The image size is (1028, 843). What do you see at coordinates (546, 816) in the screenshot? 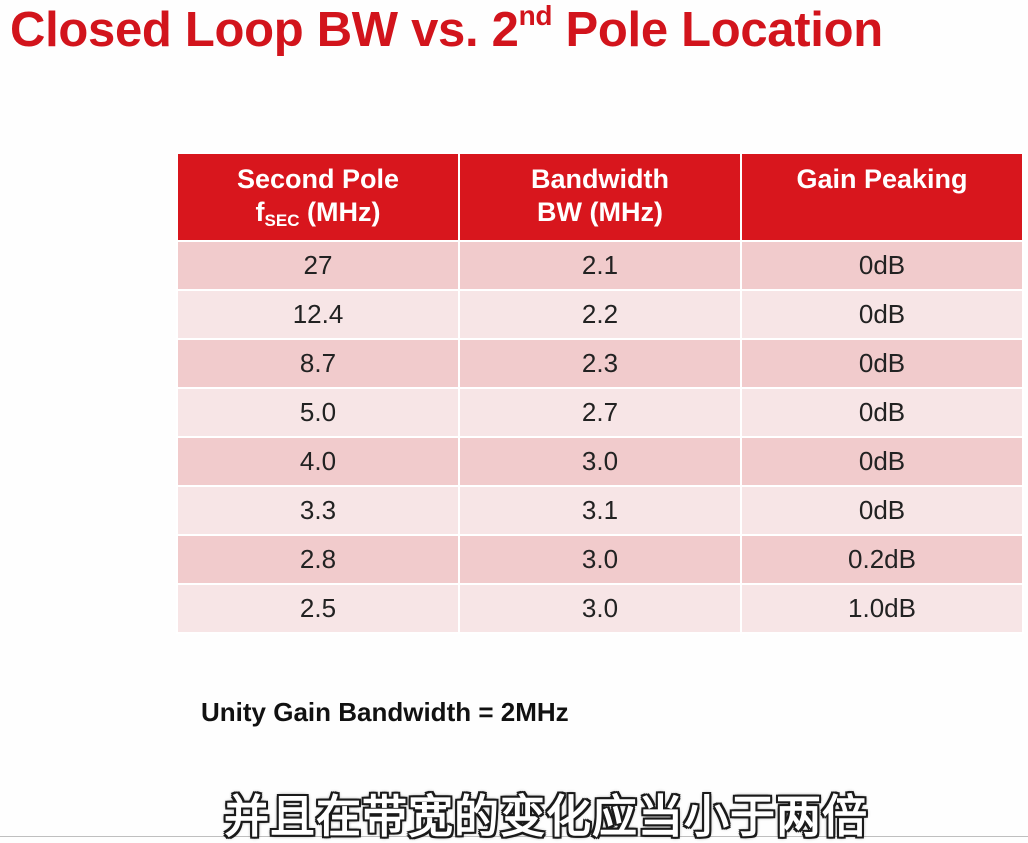
I see `video-subtitle-caption: 并且在带宽的变化应当小于两倍` at bounding box center [546, 816].